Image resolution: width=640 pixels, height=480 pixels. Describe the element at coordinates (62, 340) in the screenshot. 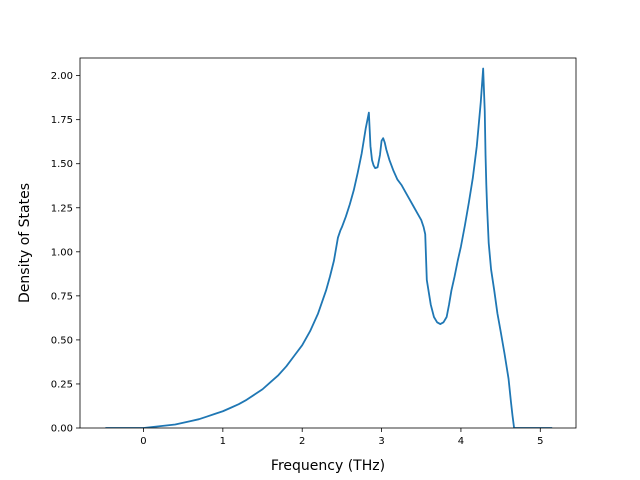

I see `y-tick-label: 0.50` at that location.